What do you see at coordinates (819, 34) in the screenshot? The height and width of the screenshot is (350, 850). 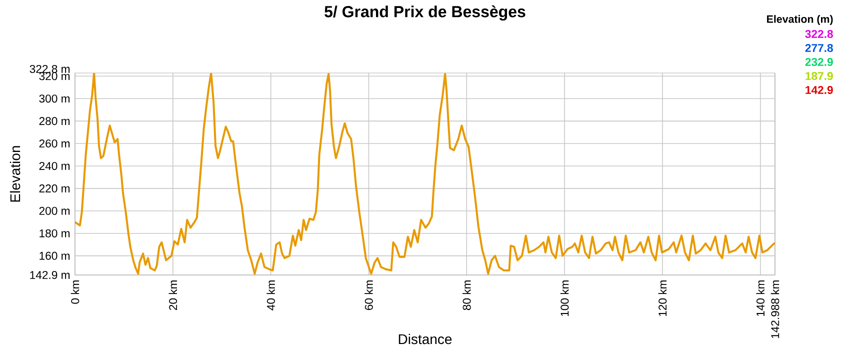 I see `text: 322.8` at bounding box center [819, 34].